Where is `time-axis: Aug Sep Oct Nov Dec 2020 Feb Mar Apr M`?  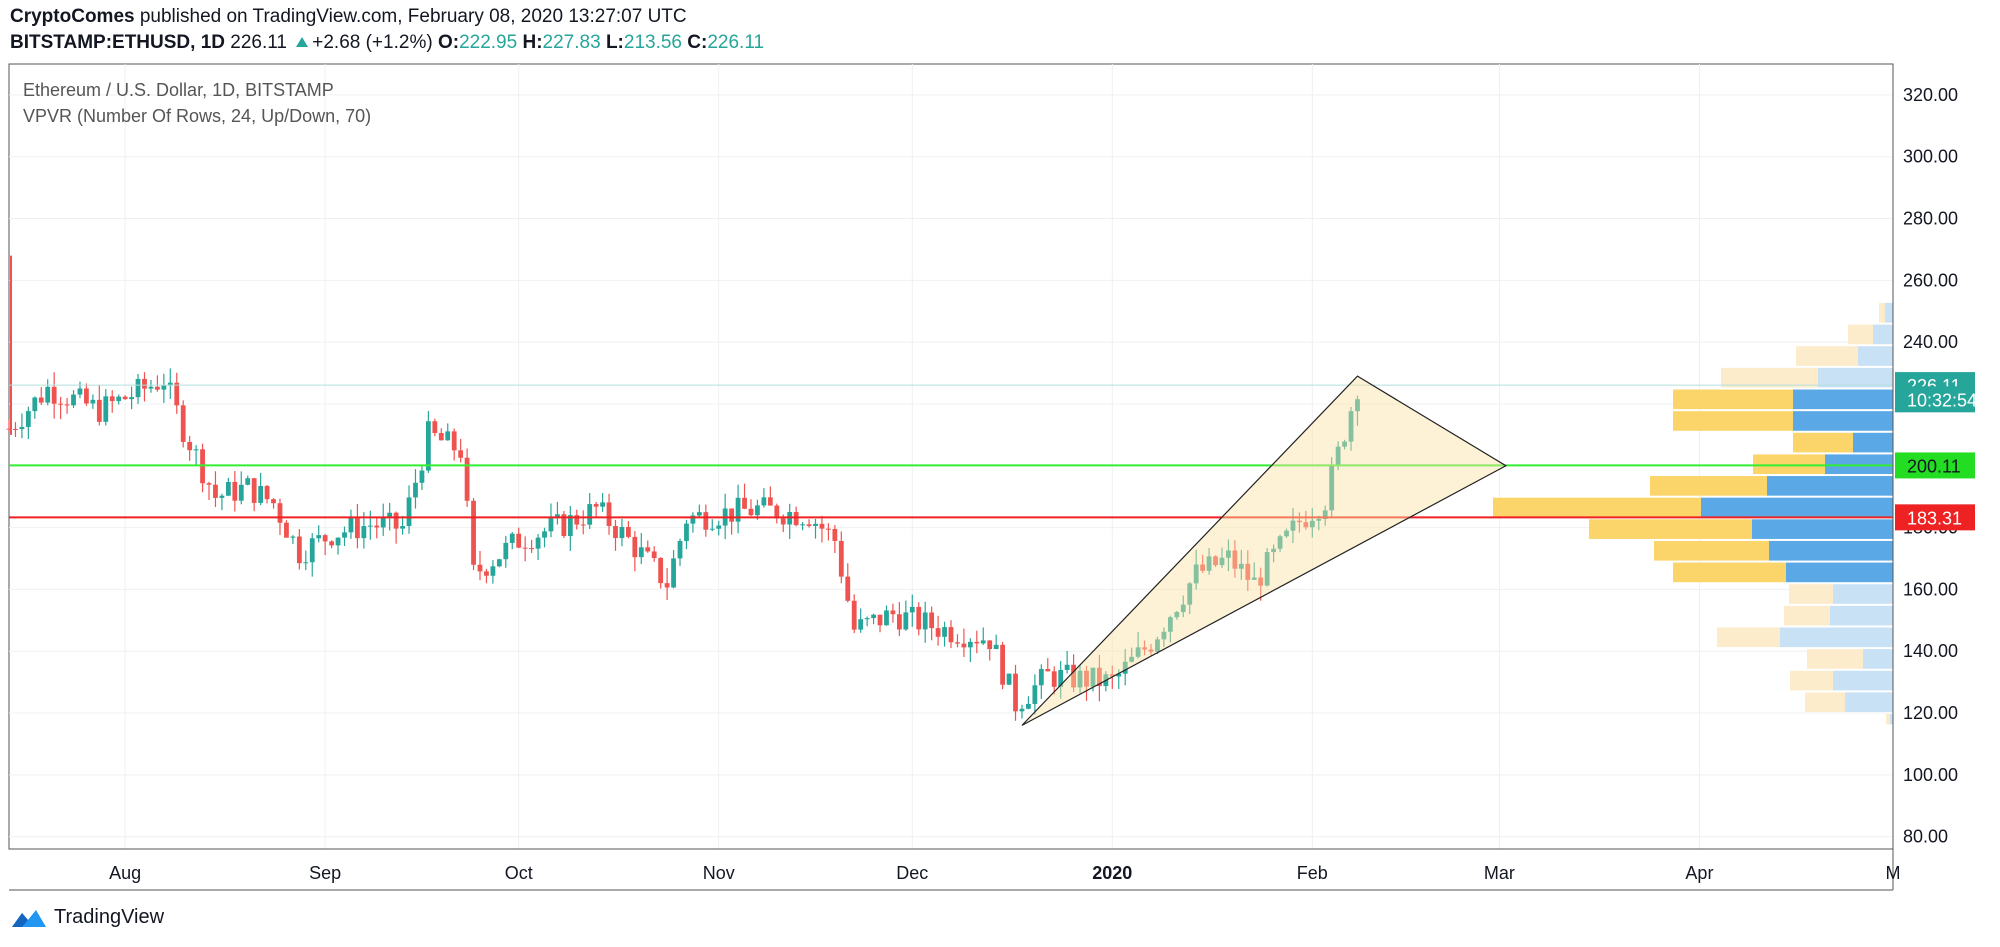 time-axis: Aug Sep Oct Nov Dec 2020 Feb Mar Apr M is located at coordinates (1004, 873).